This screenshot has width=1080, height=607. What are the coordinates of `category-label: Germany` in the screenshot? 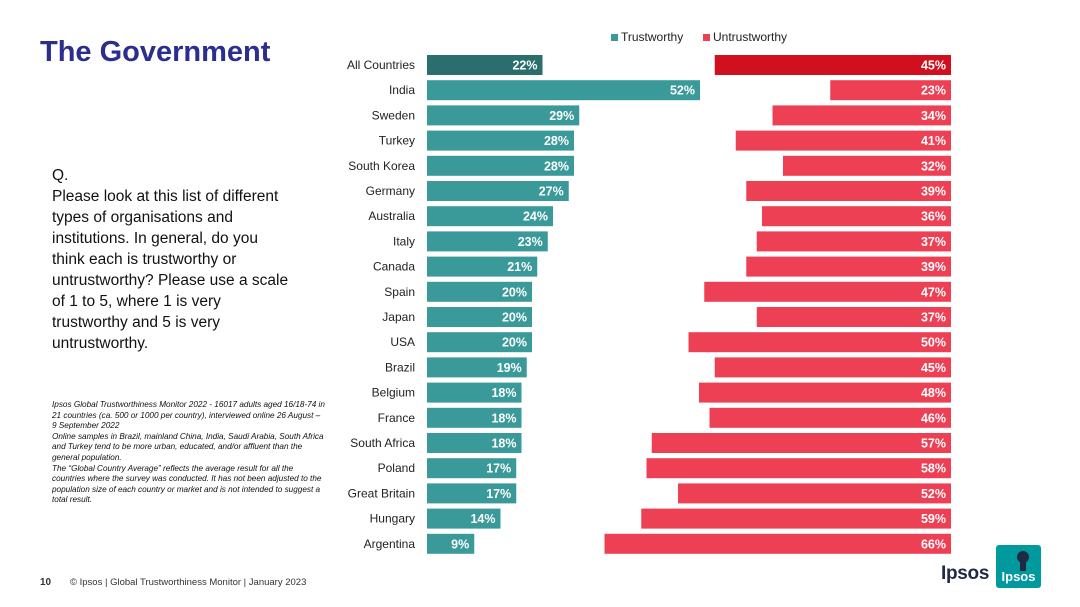 It's located at (390, 191).